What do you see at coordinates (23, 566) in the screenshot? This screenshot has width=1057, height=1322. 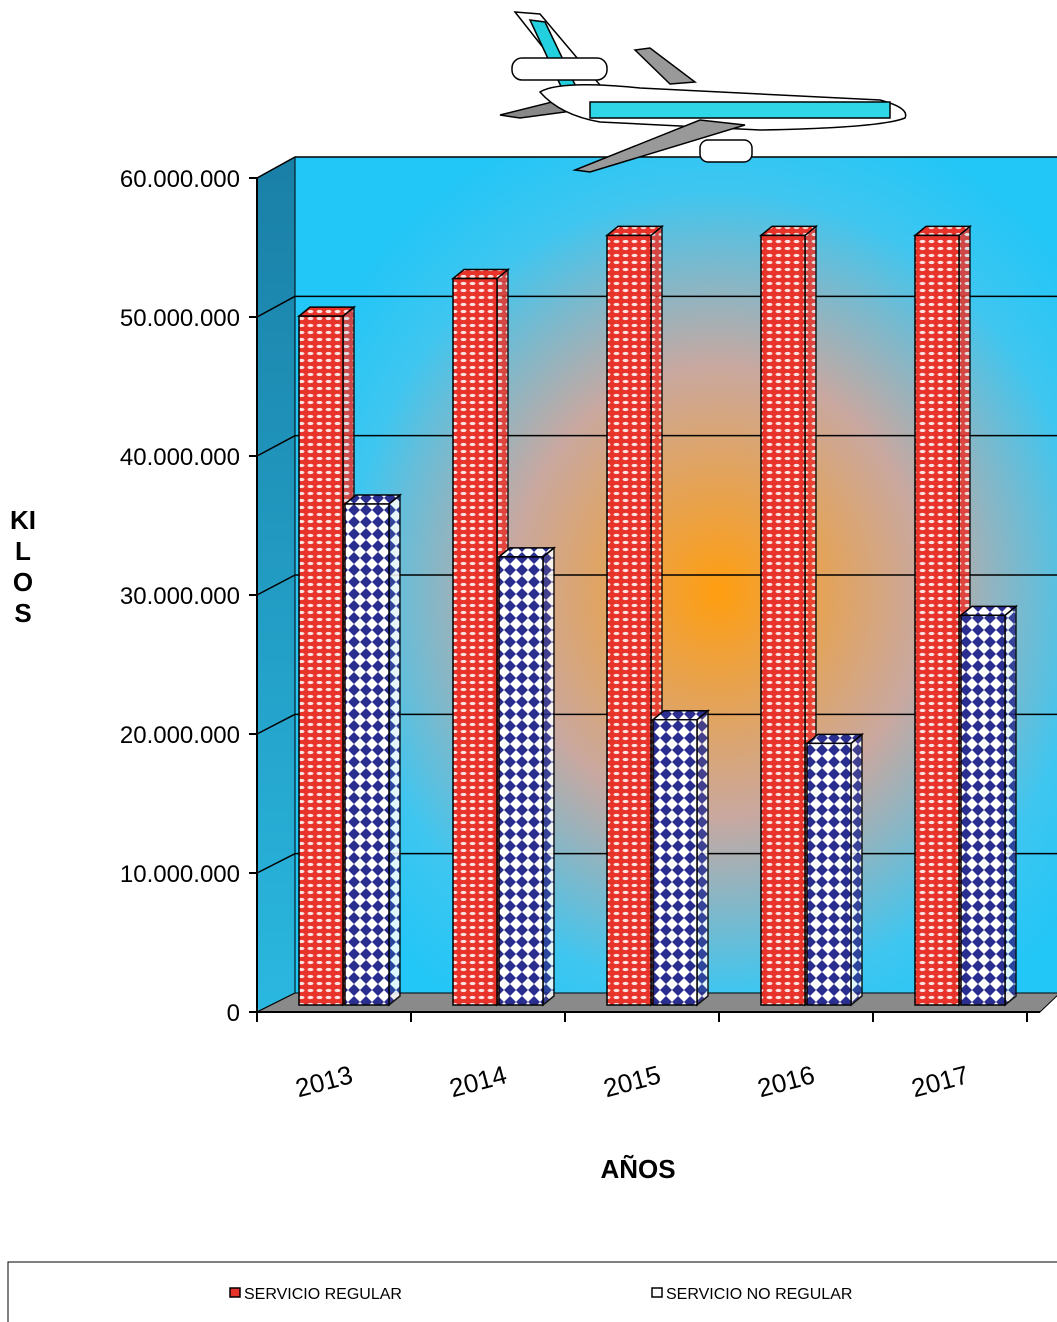 I see `y-axis-label: KILOS` at bounding box center [23, 566].